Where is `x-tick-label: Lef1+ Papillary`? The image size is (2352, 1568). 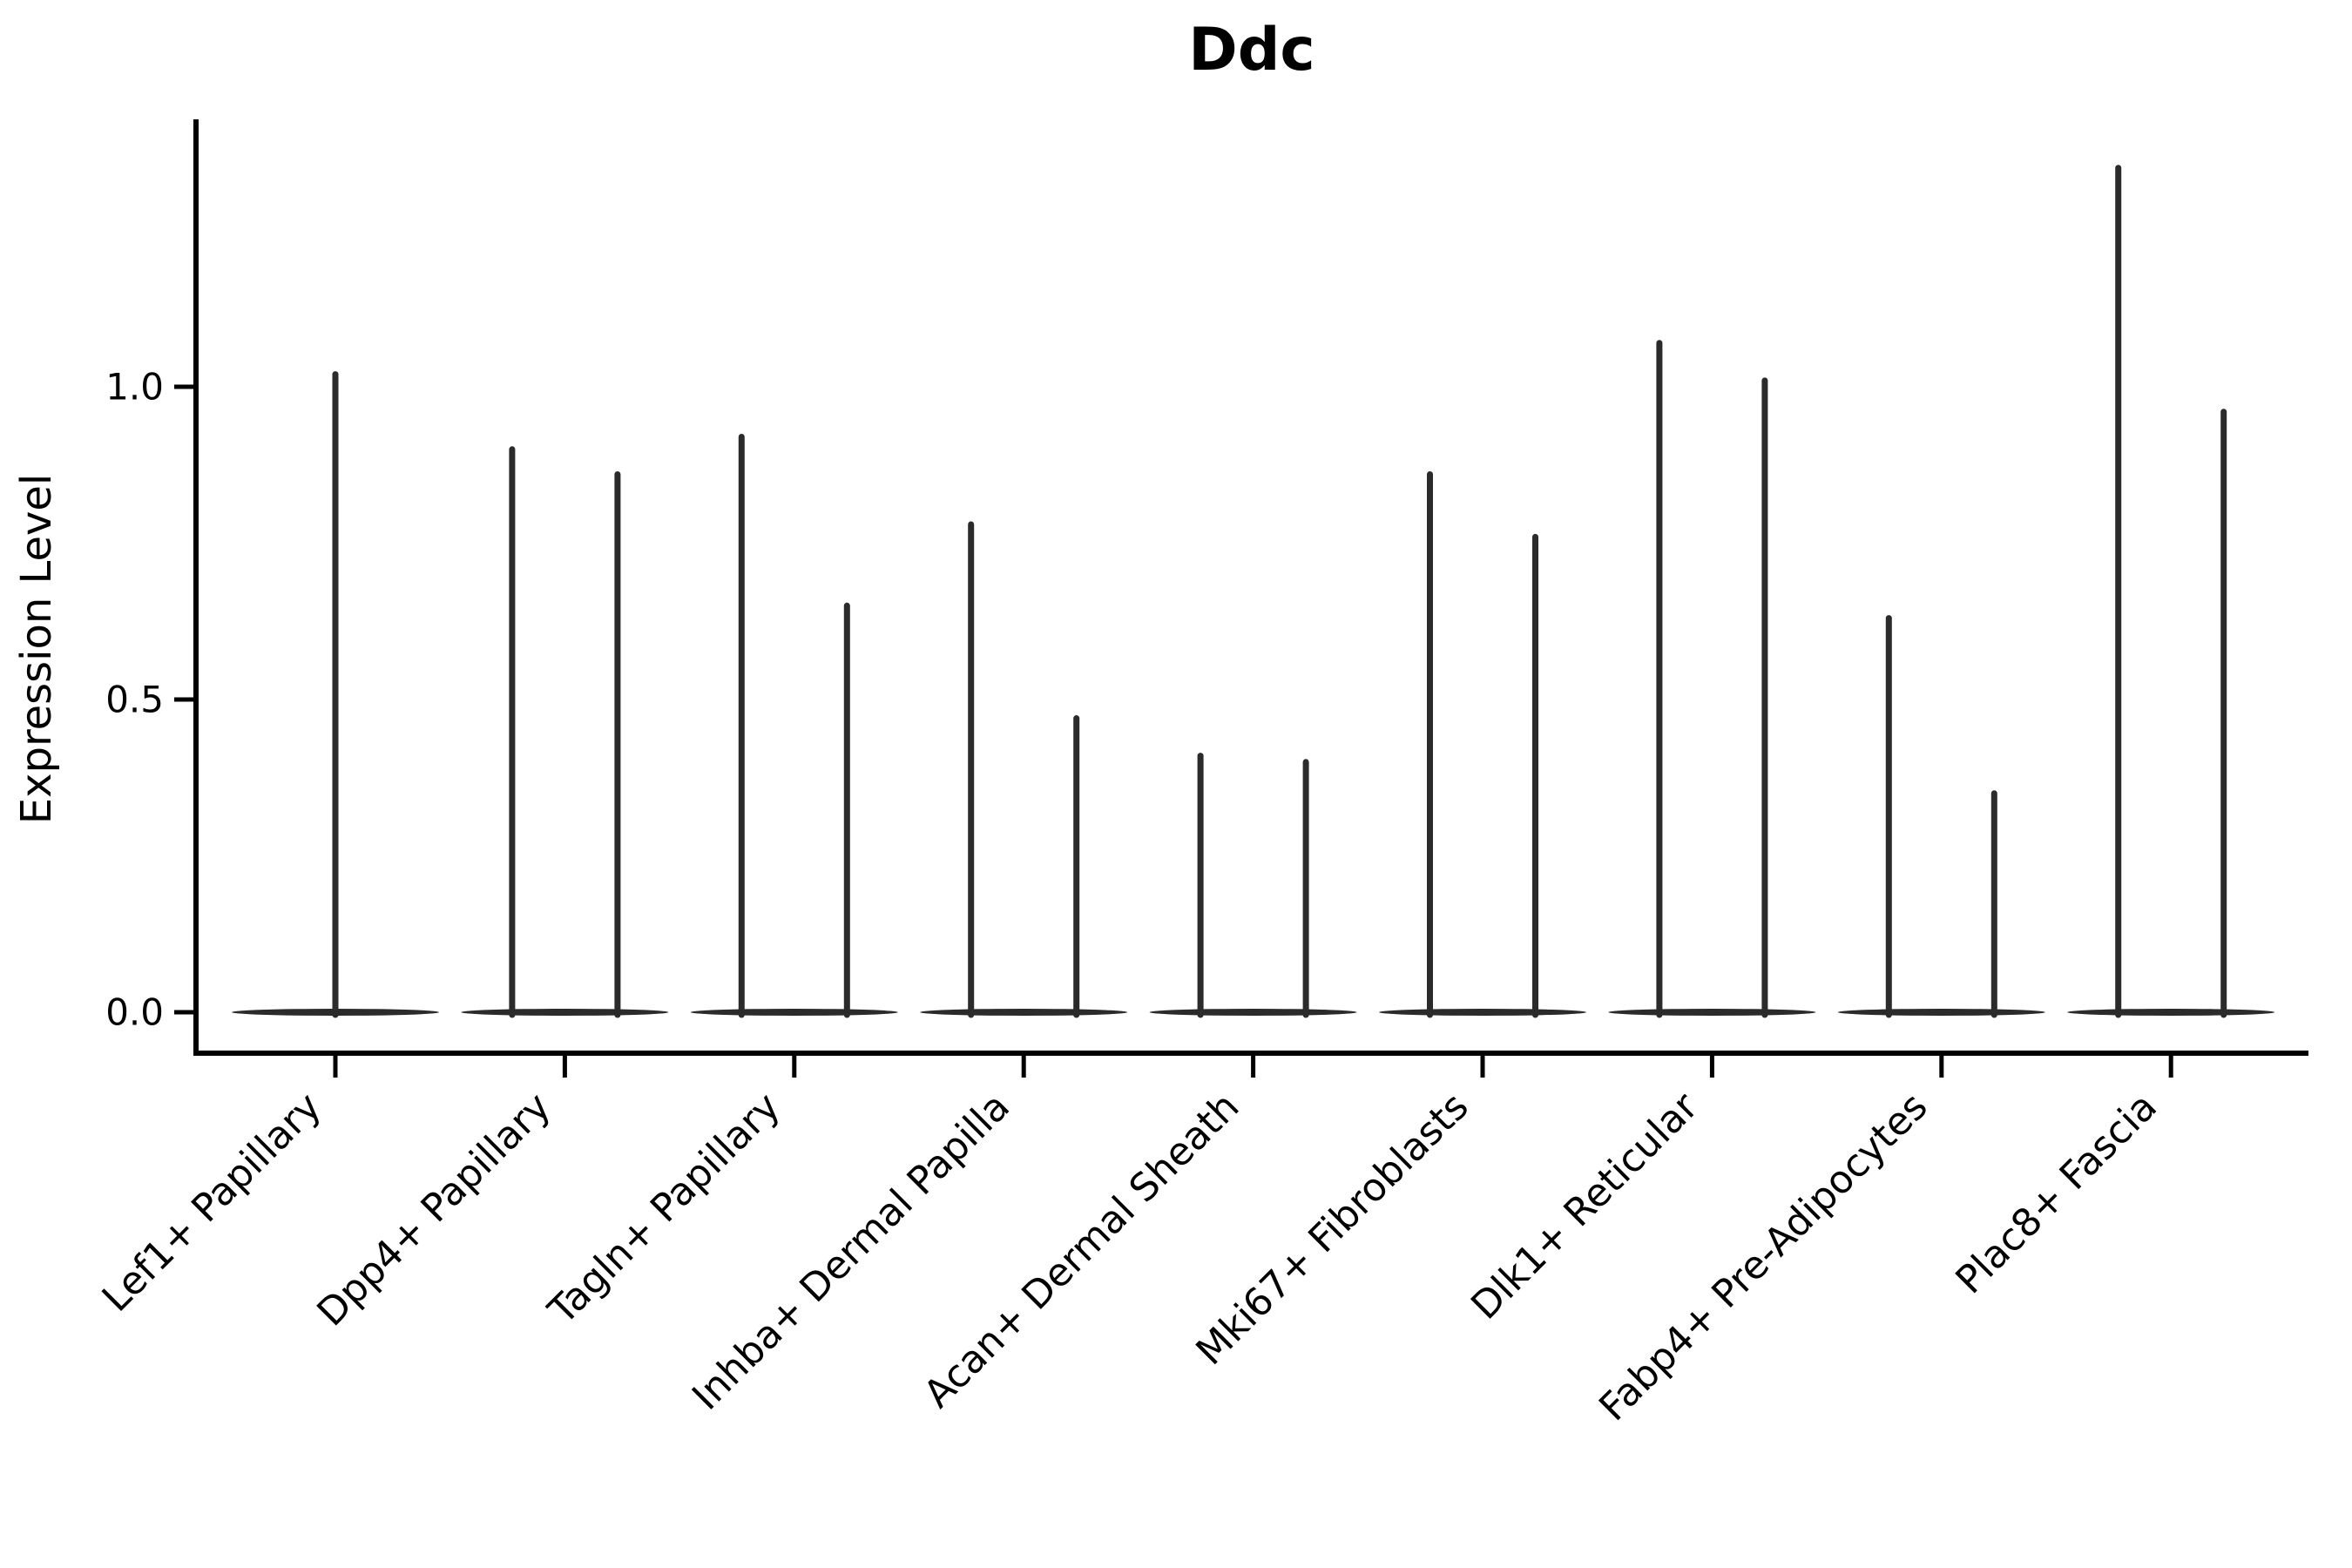 x-tick-label: Lef1+ Papillary is located at coordinates (212, 1203).